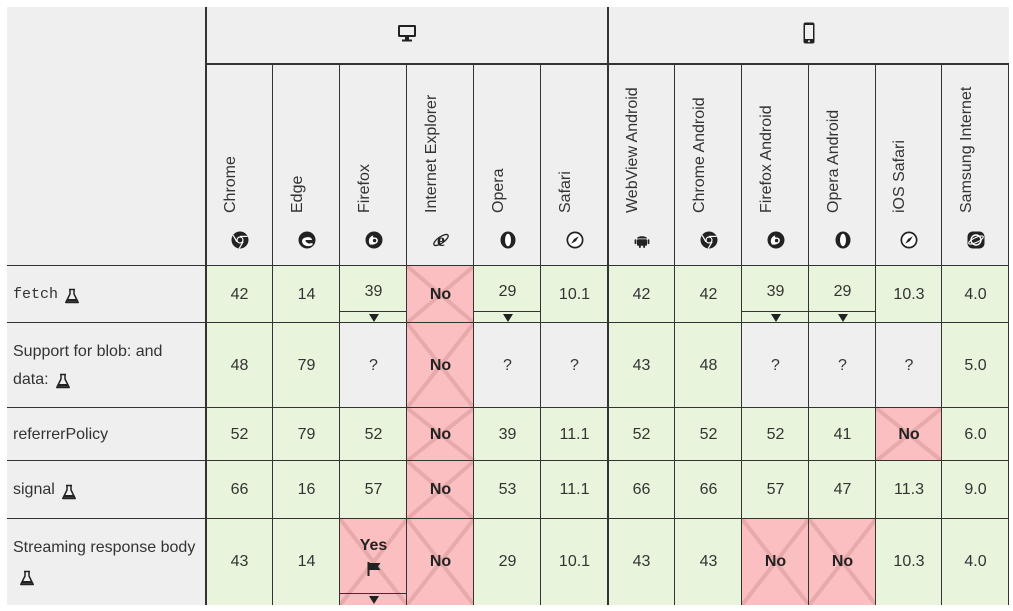  I want to click on browser-header-chrome: Chrome, so click(239, 164).